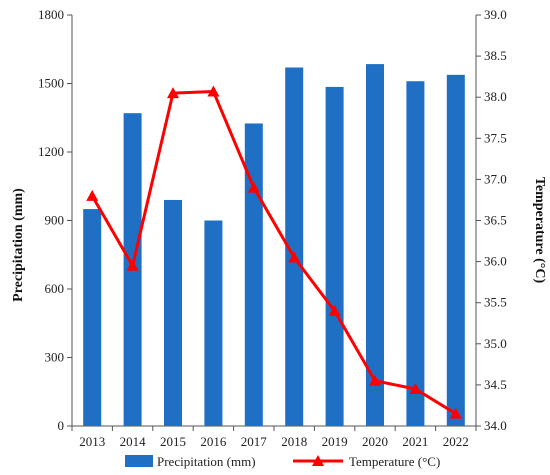 The image size is (550, 475). What do you see at coordinates (92, 317) in the screenshot?
I see `bar-2013` at bounding box center [92, 317].